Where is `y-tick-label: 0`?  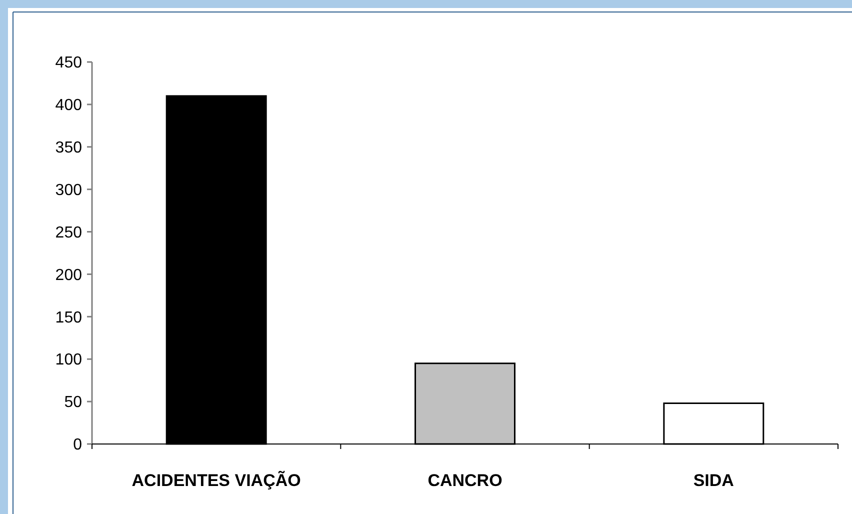
y-tick-label: 0 is located at coordinates (77, 445).